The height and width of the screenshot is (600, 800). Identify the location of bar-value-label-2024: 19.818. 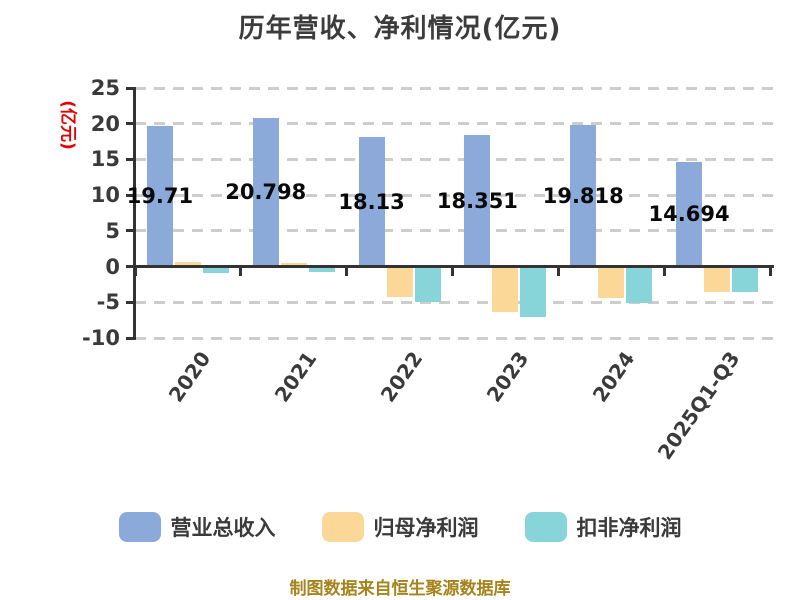
(583, 195).